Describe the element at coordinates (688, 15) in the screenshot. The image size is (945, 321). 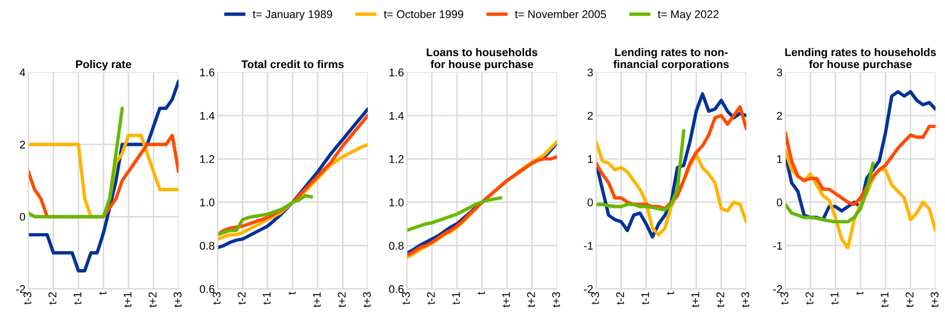
I see `legend-label: t= May 2022` at that location.